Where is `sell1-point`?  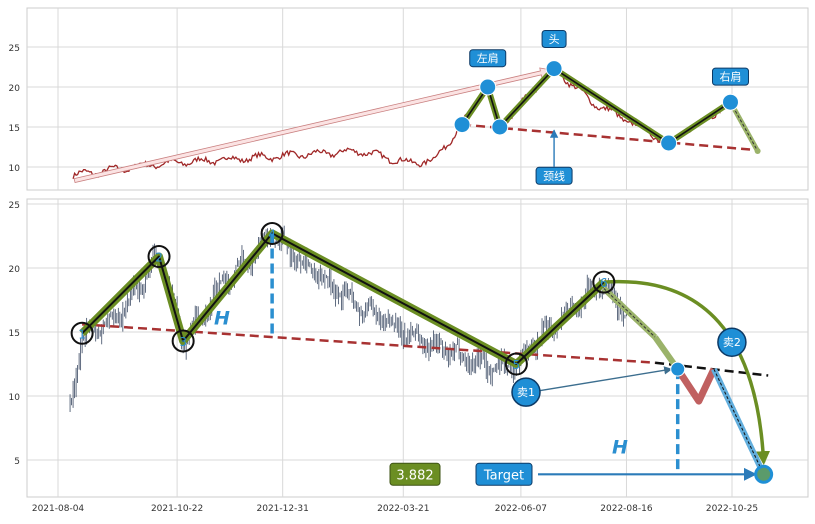 sell1-point is located at coordinates (678, 369).